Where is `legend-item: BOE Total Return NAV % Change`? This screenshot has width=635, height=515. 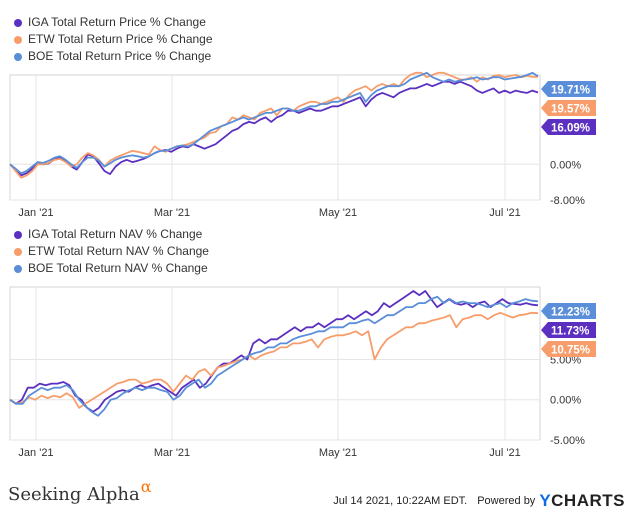 legend-item: BOE Total Return NAV % Change is located at coordinates (111, 268).